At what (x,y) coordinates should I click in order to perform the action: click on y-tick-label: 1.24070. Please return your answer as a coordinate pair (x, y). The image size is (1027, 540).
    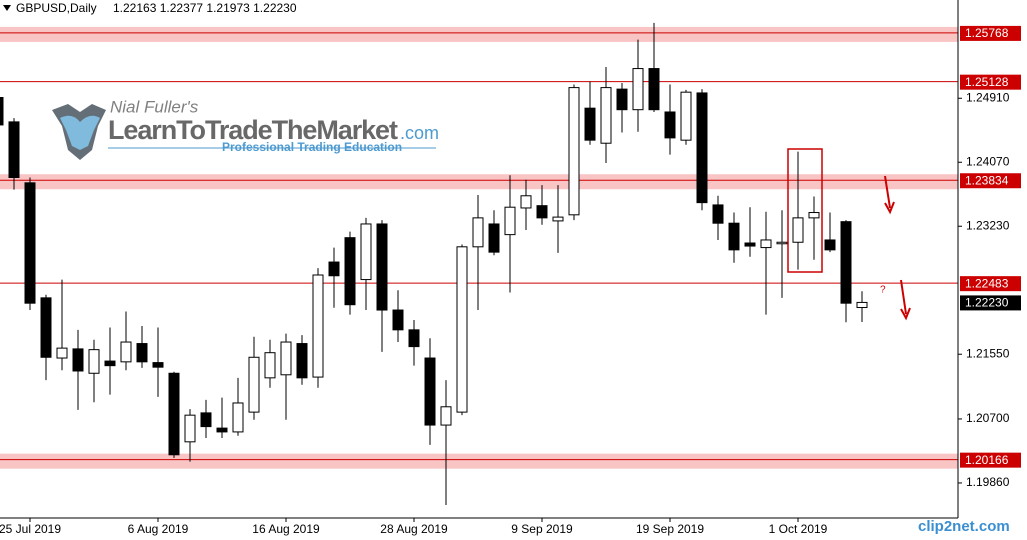
    Looking at the image, I should click on (988, 161).